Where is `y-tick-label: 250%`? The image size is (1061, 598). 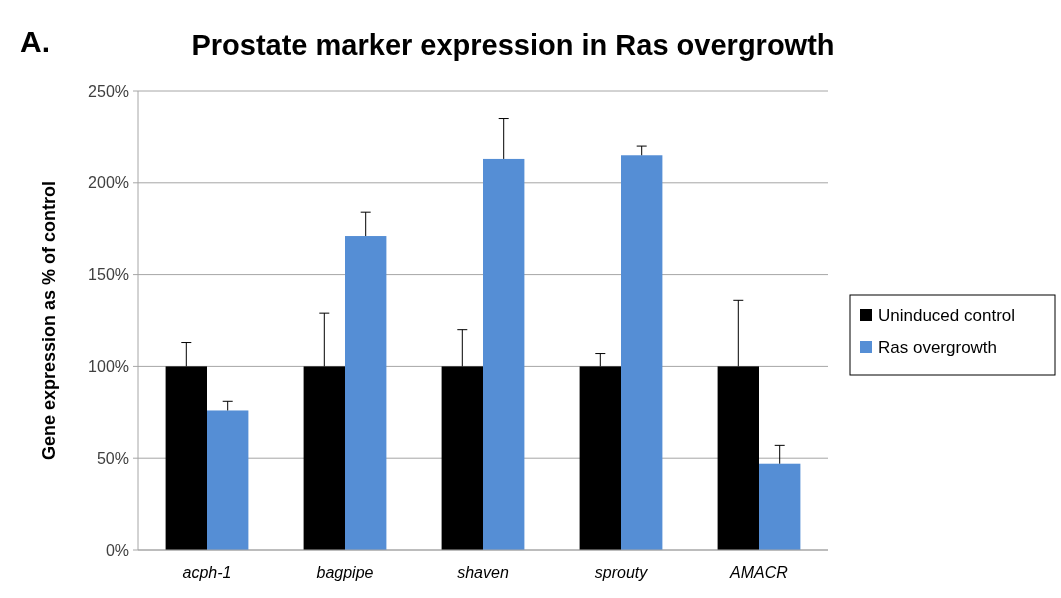
y-tick-label: 250% is located at coordinates (108, 91).